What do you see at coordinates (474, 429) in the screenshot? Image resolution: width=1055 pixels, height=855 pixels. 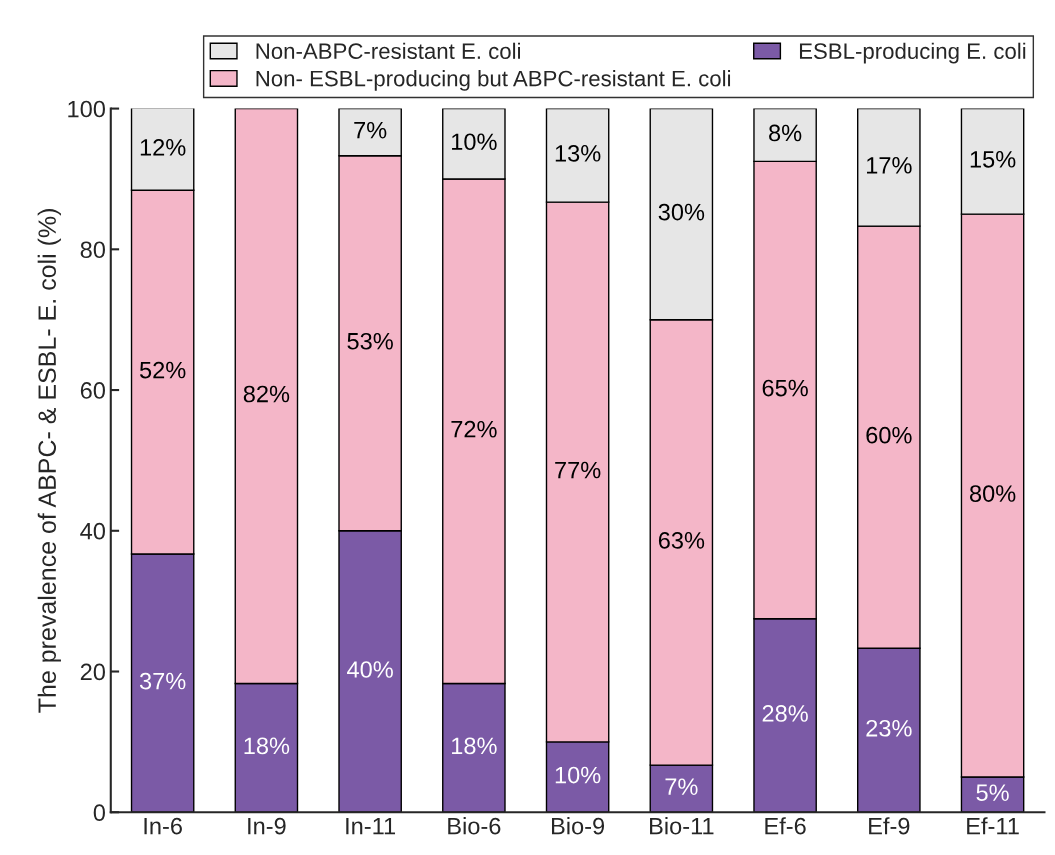 I see `data-label: 72%` at bounding box center [474, 429].